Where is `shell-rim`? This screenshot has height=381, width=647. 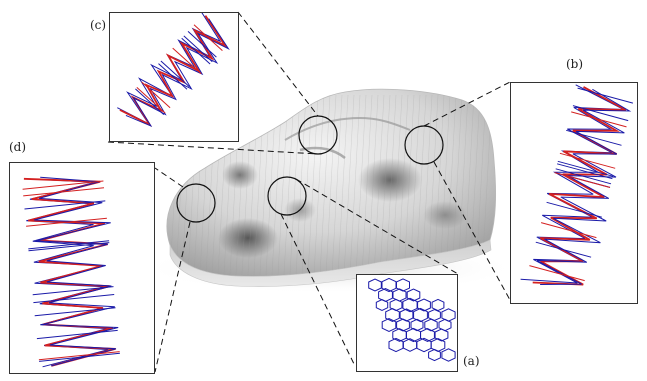 shell-rim is located at coordinates (330, 263).